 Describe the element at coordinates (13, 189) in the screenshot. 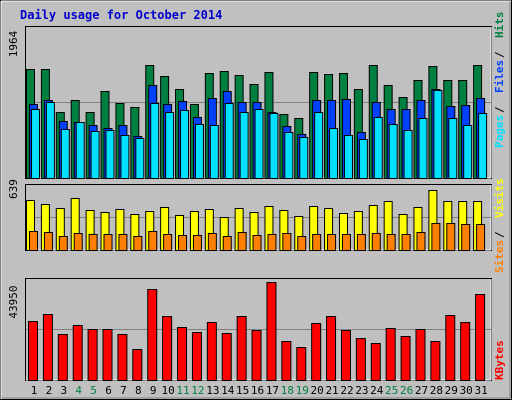

I see `max-label-visits: 639` at that location.